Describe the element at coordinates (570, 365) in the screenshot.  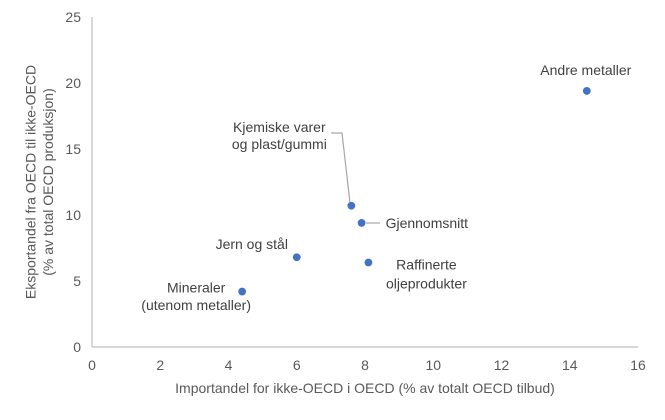
I see `x-tick-label: 14` at that location.